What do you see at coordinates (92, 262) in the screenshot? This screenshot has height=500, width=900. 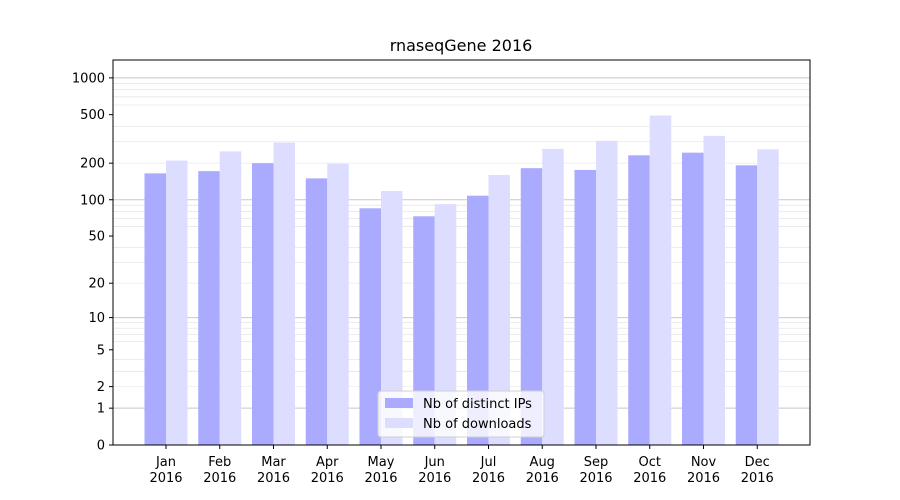 I see `y-axis: 0 1 2 5 10 20 50 100 200 500 1000` at bounding box center [92, 262].